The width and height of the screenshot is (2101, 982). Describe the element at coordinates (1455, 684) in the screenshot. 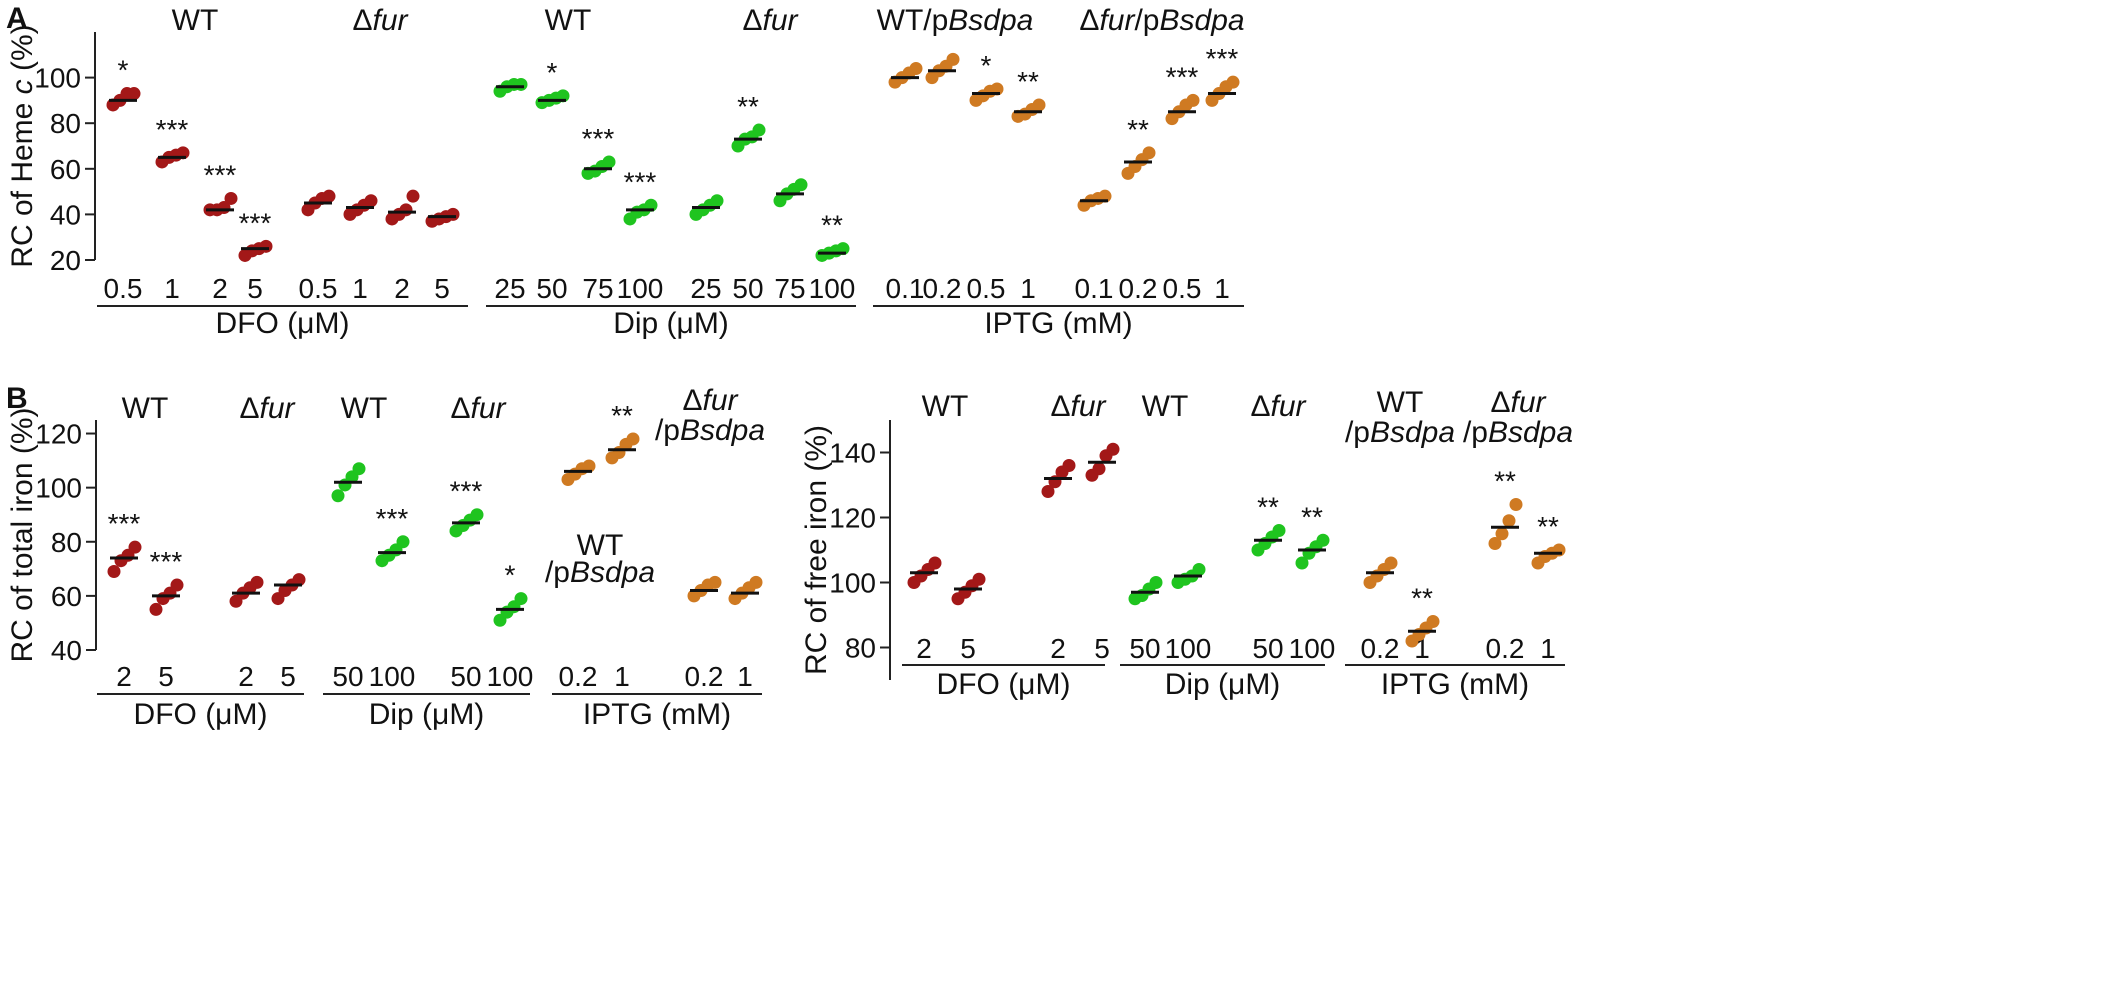

I see `group-axis-label: IPTG (mM)` at that location.